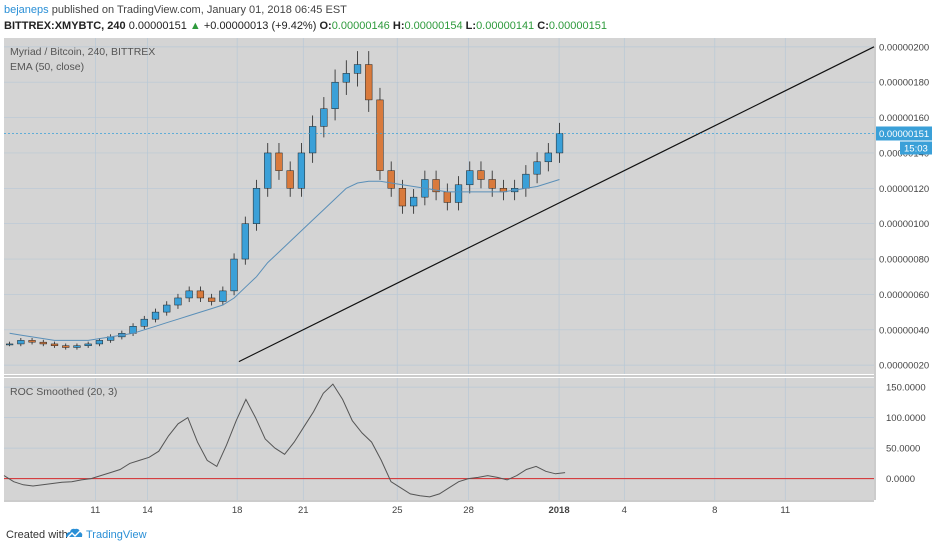 This screenshot has width=932, height=550. Describe the element at coordinates (65, 26) in the screenshot. I see `symbol-label: BITTREX:XMYBTC, 240` at that location.